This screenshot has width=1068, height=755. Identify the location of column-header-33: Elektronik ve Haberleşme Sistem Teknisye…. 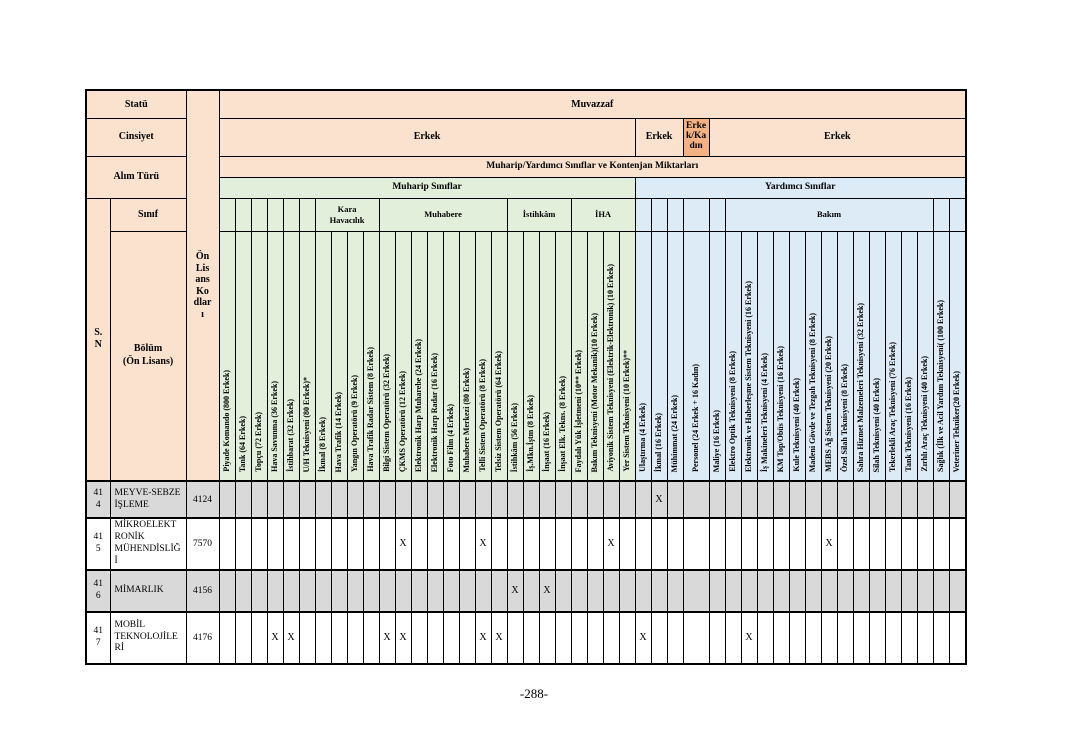
(749, 356).